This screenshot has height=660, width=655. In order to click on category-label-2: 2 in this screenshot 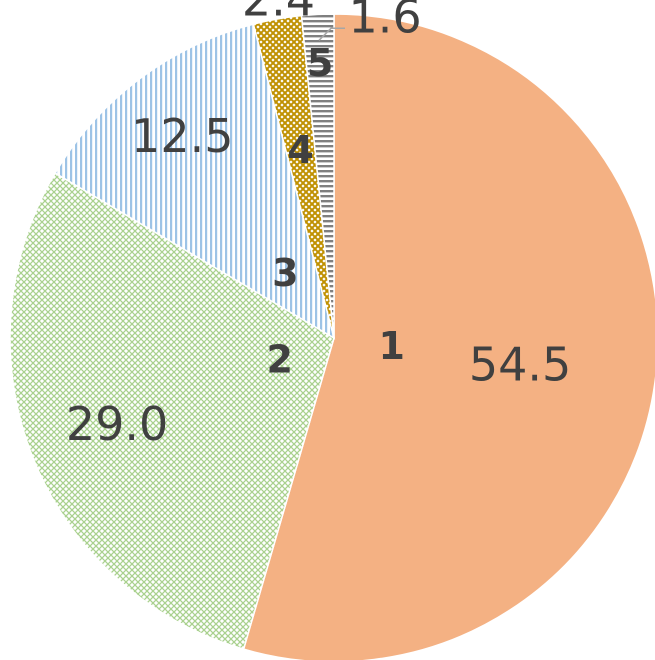, I will do `click(280, 359)`.